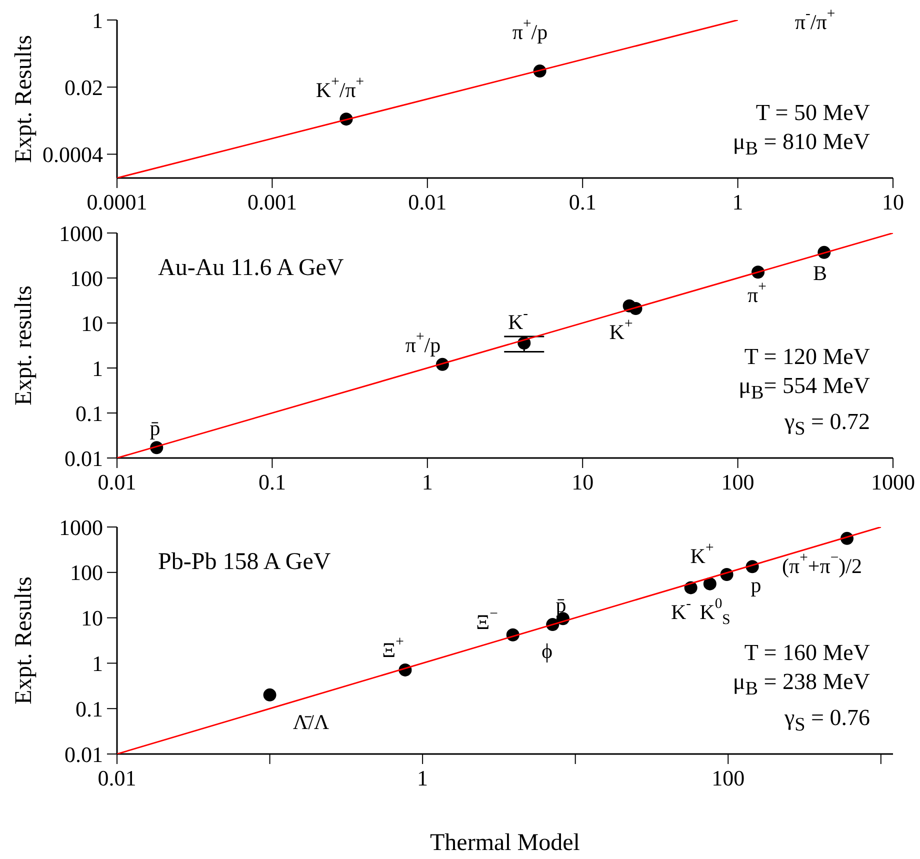  Describe the element at coordinates (393, 648) in the screenshot. I see `annotation: Ξ$^{+}$` at that location.